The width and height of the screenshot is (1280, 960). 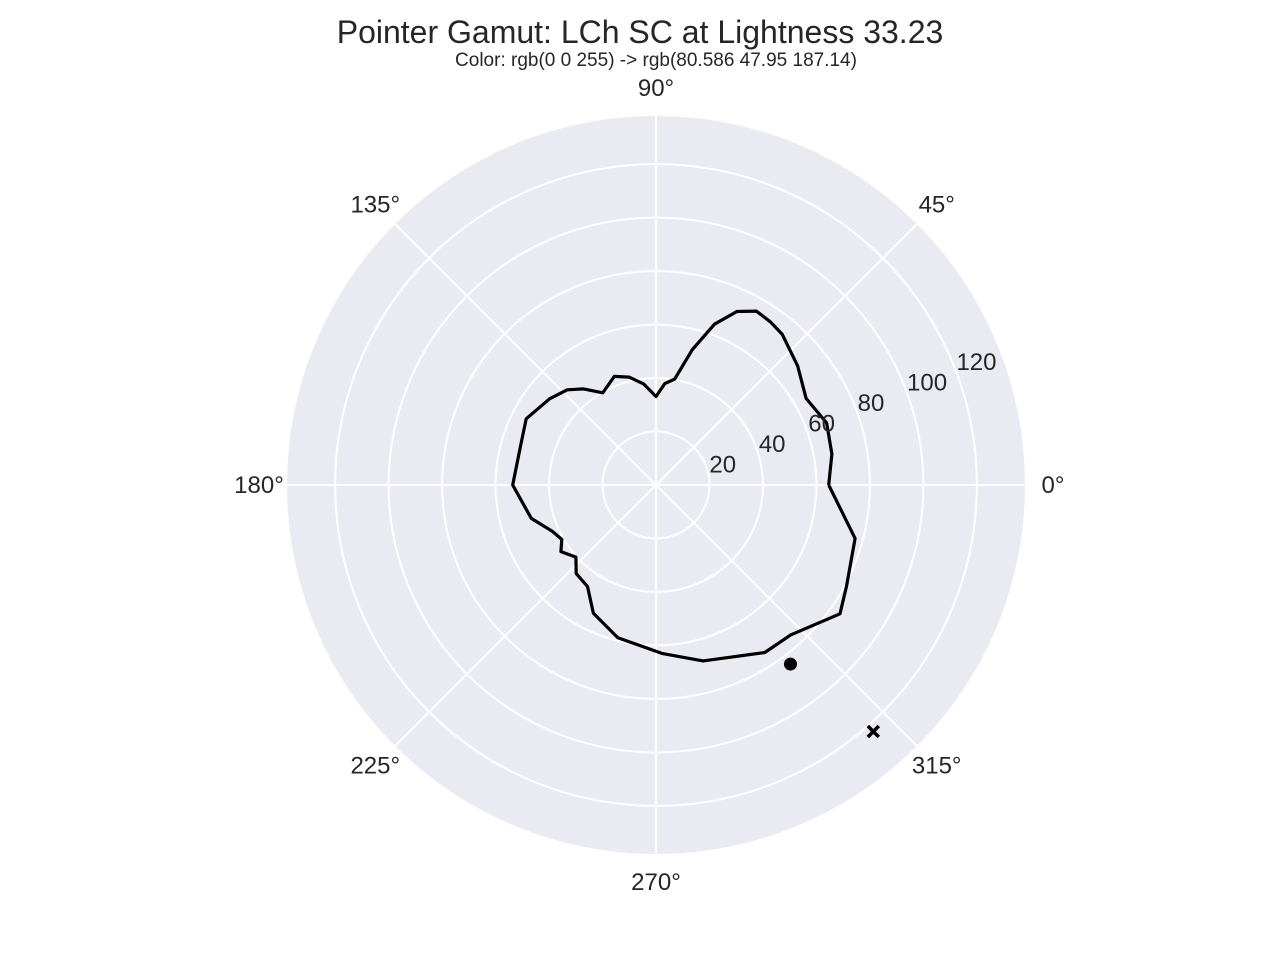 What do you see at coordinates (852, 413) in the screenshot?
I see `radial-tick-labels: 20 40 60 80 100 120` at bounding box center [852, 413].